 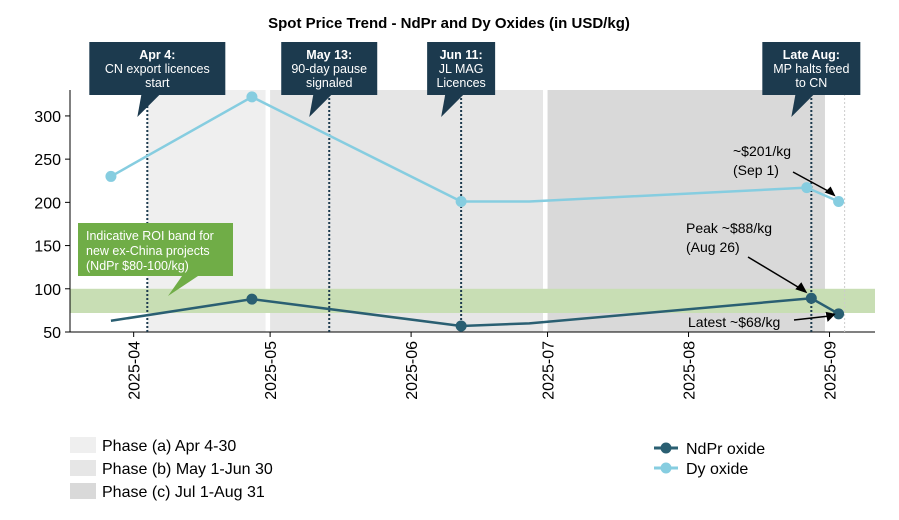 What do you see at coordinates (830, 191) in the screenshot?
I see `dy-latest-arrowhead` at bounding box center [830, 191].